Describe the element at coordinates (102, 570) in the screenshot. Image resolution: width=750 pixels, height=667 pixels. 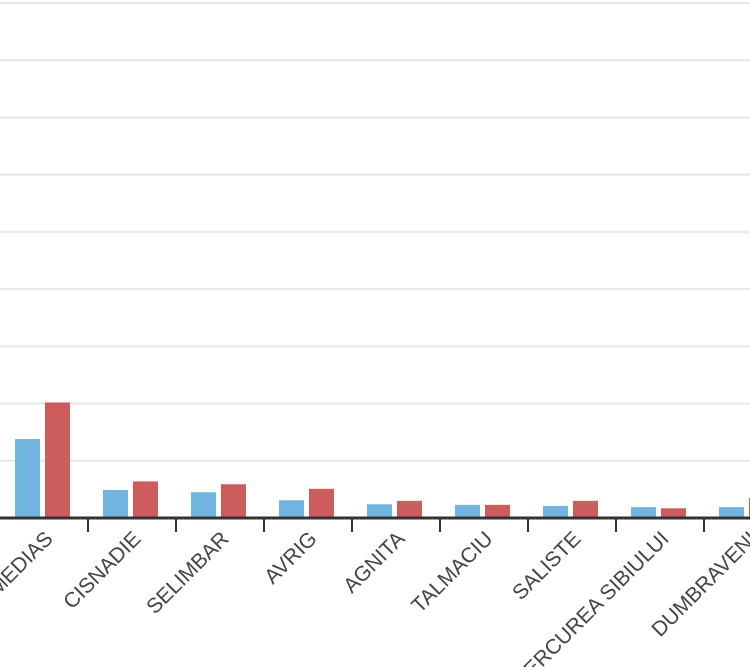
I see `x-tick-label: CISNADIE` at that location.